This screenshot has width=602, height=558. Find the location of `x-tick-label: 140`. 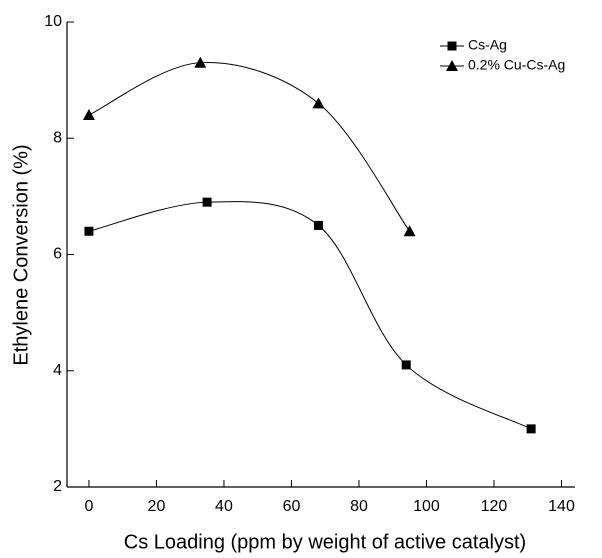

x-tick-label: 140 is located at coordinates (561, 506).